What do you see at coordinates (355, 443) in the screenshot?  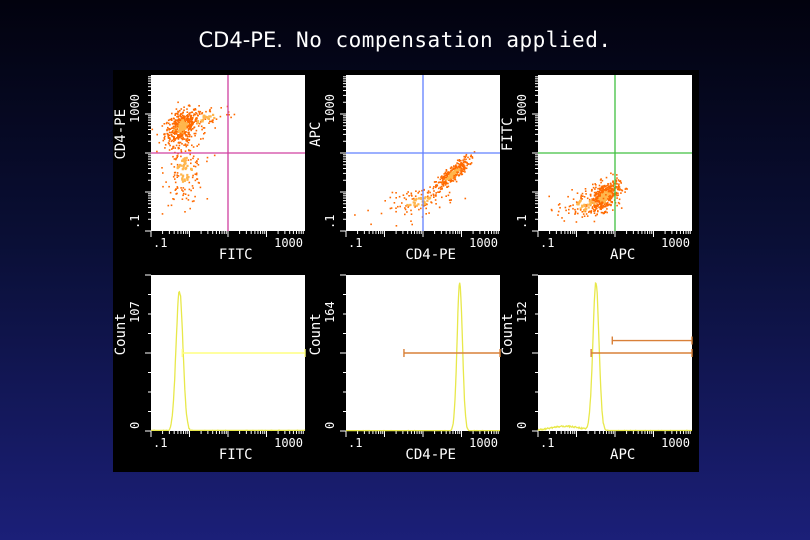 I see `panel-5-x-tick-label-min: .1` at bounding box center [355, 443].